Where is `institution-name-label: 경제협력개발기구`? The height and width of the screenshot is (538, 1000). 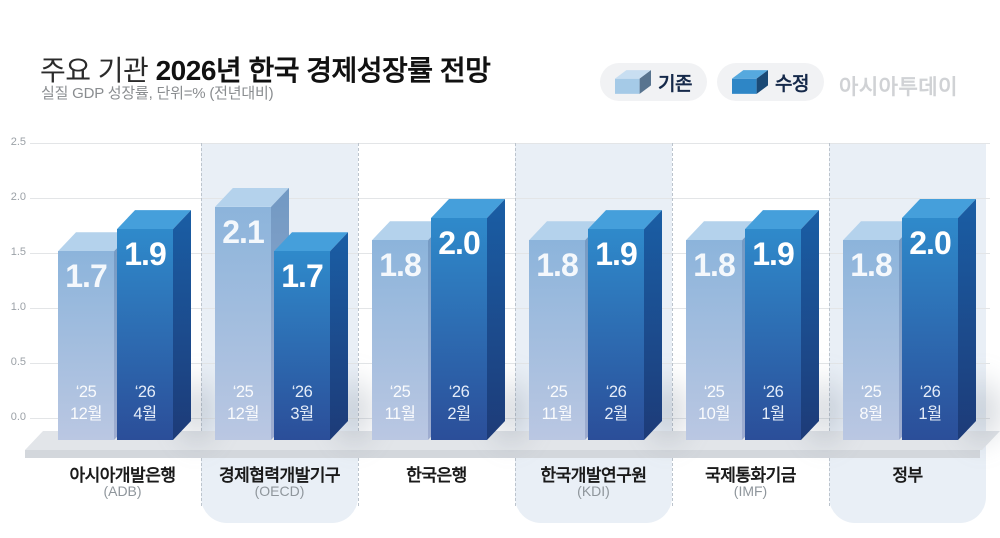
institution-name-label: 경제협력개발기구 is located at coordinates (279, 475).